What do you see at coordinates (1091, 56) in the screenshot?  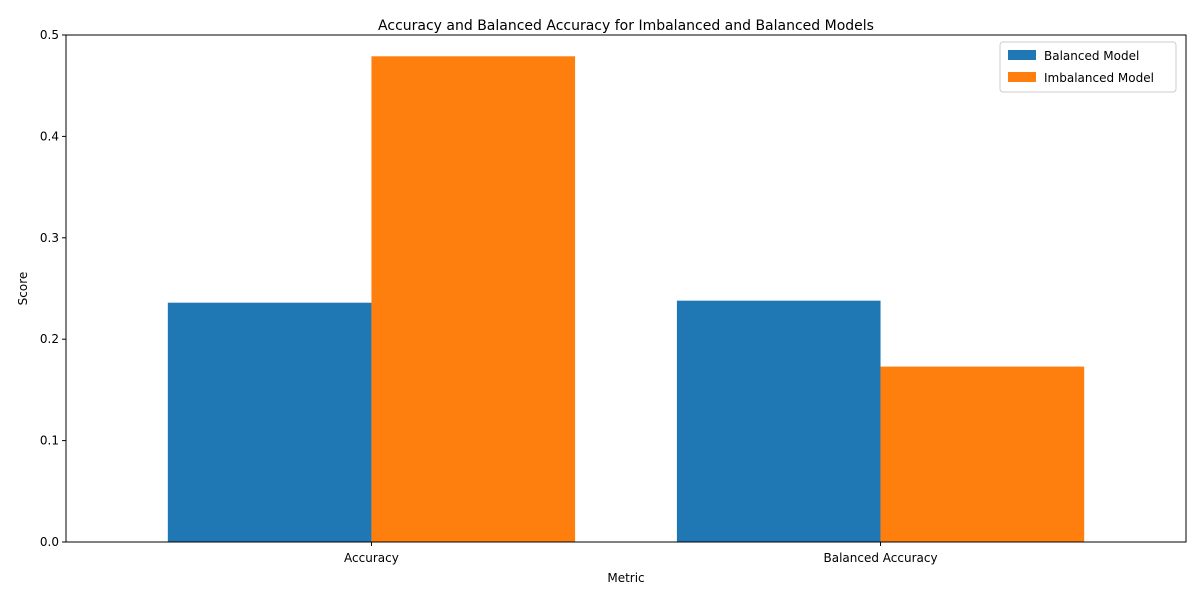 I see `legend-label: Balanced Model` at bounding box center [1091, 56].